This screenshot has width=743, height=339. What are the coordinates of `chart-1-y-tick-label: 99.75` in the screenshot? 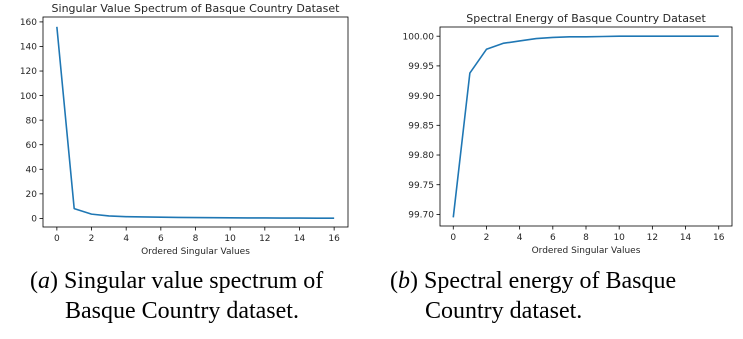 It's located at (421, 186).